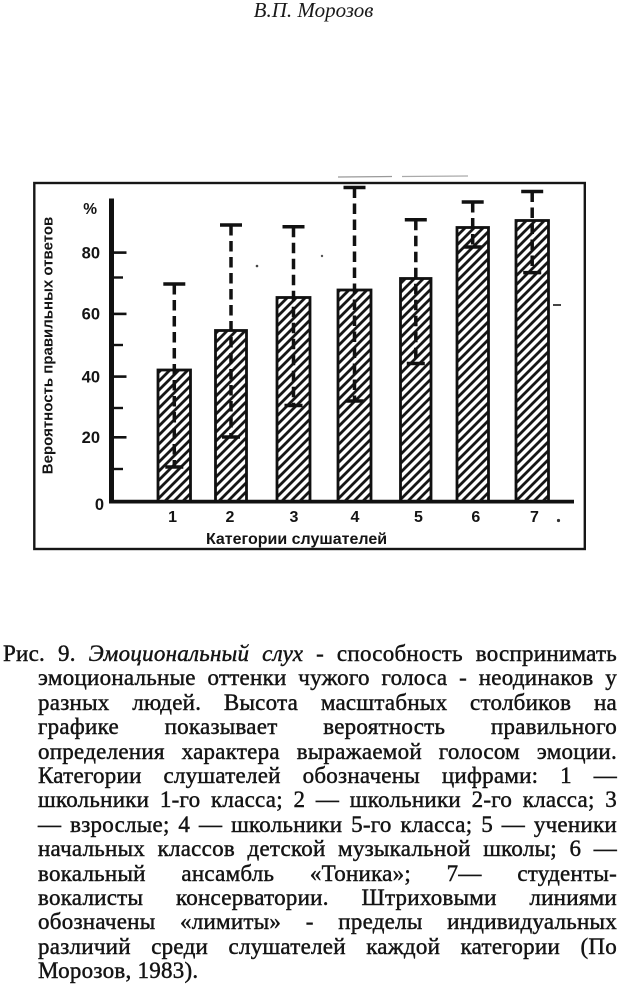 This screenshot has width=620, height=984. What do you see at coordinates (91, 253) in the screenshot?
I see `svg-text: 80` at bounding box center [91, 253].